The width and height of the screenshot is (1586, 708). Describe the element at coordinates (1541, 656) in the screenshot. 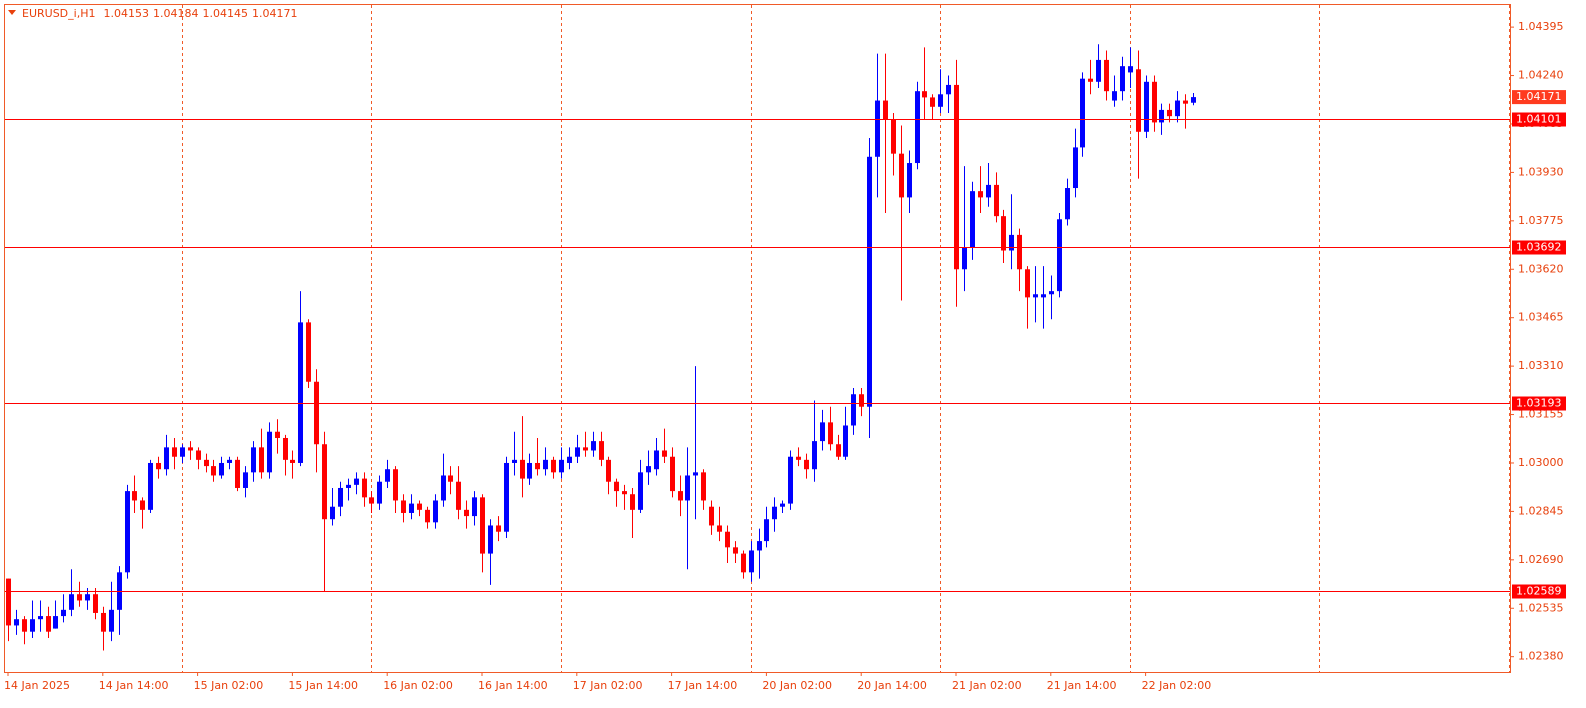

I see `y-tick-label: 1.02380` at that location.